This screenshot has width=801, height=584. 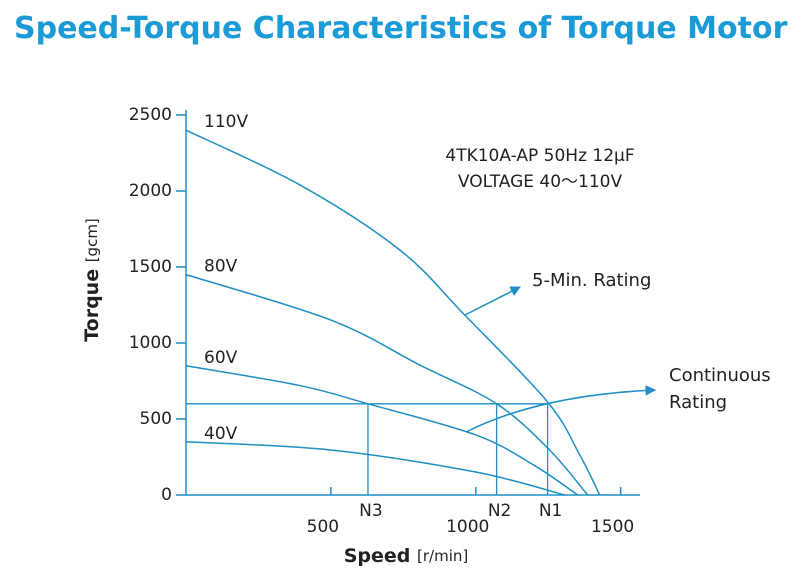 What do you see at coordinates (221, 358) in the screenshot?
I see `series-label: 60V` at bounding box center [221, 358].